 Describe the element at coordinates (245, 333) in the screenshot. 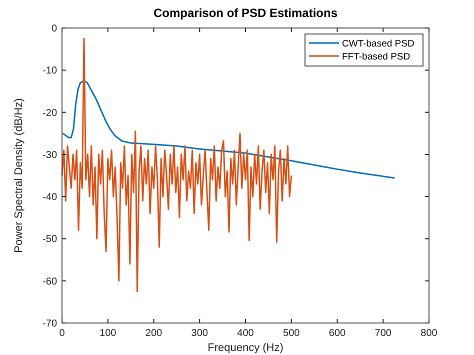

I see `x-tick-label: 400` at that location.